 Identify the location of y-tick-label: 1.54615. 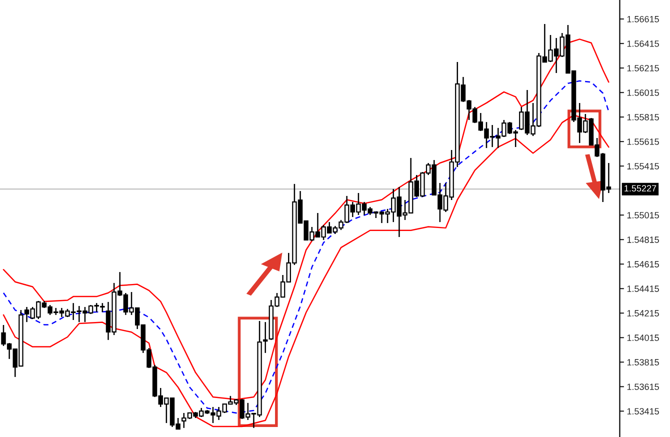
(643, 264).